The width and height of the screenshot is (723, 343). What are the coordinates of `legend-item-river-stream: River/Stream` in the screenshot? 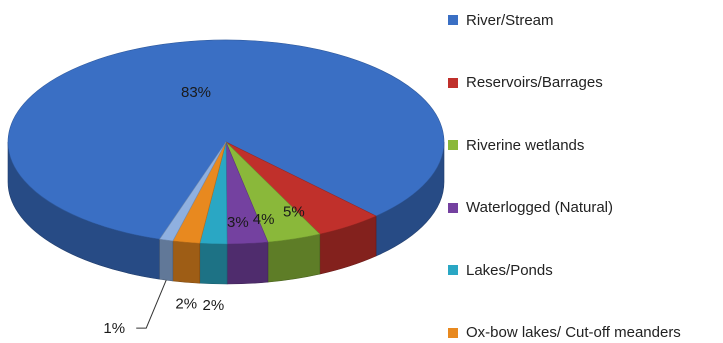 It's located at (501, 20).